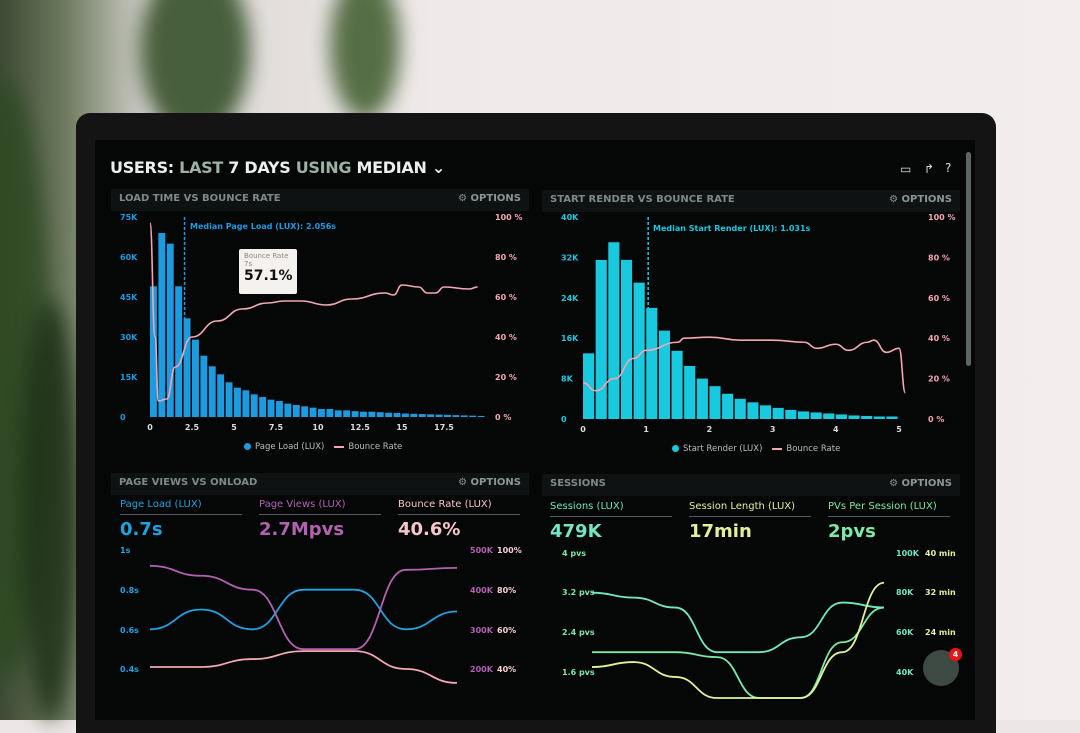  What do you see at coordinates (509, 550) in the screenshot?
I see `y-tick-right: 100%` at bounding box center [509, 550].